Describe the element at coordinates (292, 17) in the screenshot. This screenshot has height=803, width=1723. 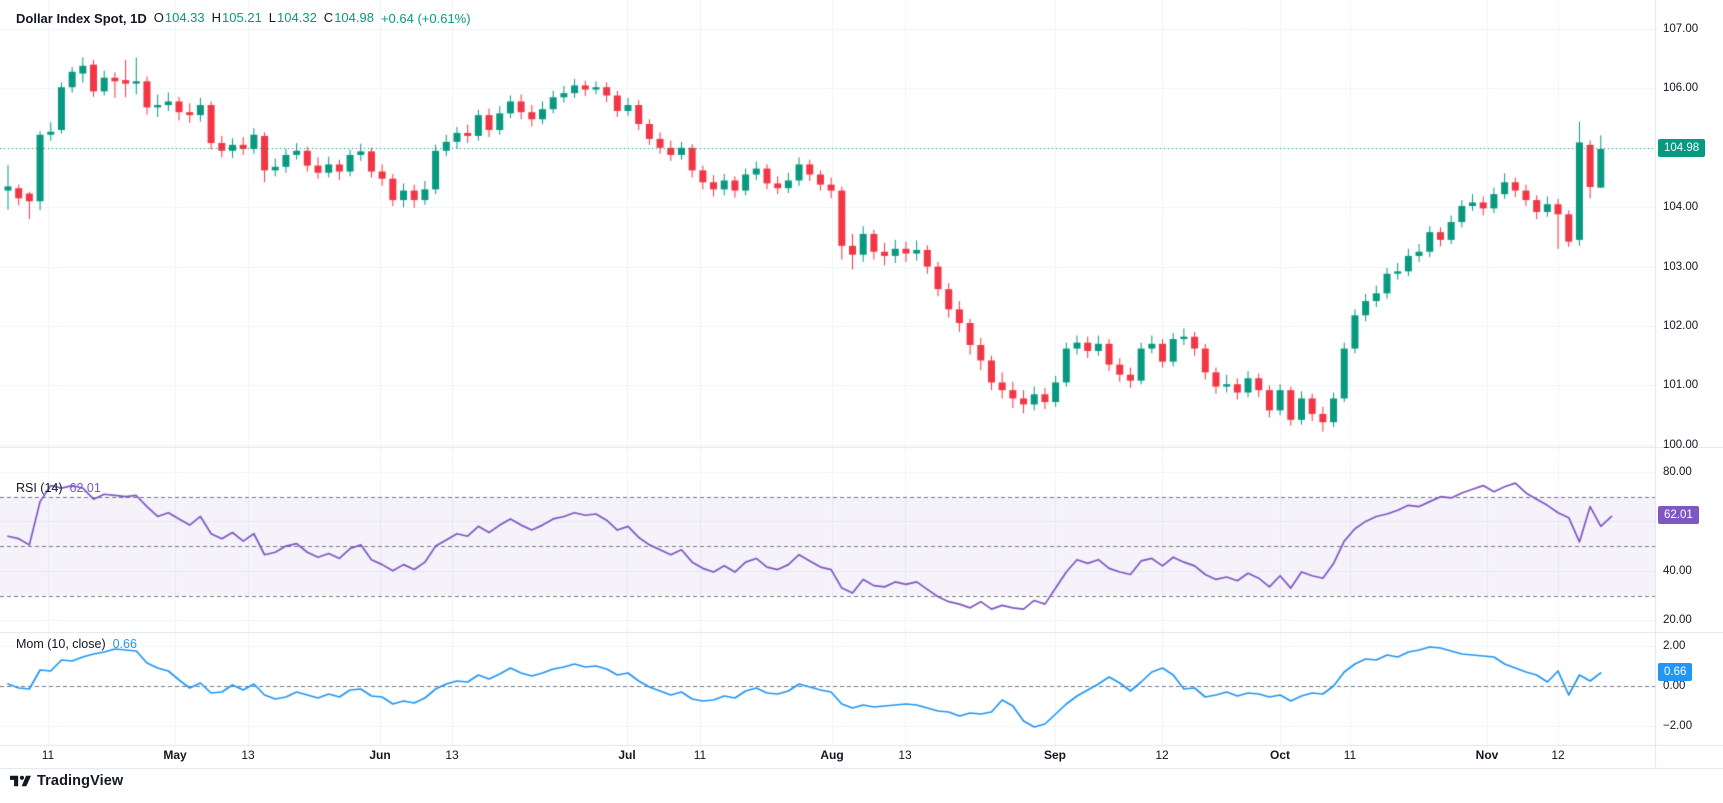
I see `ohlc-low: L104.32` at that location.